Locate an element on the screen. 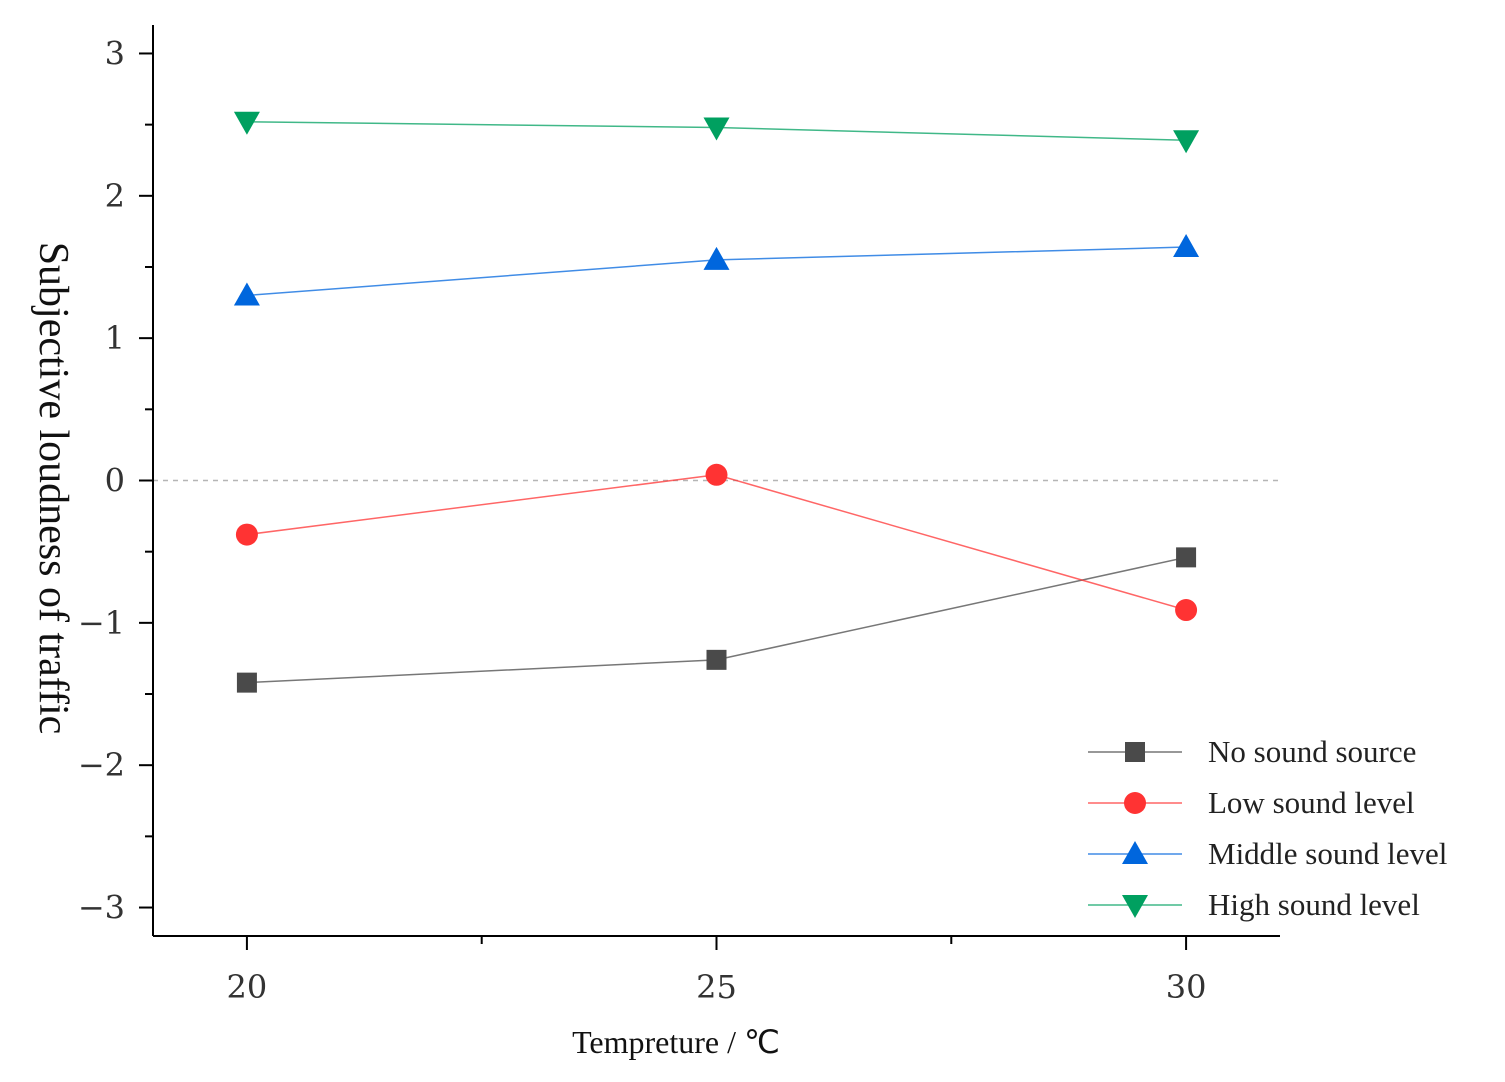  legend-label: High sound level is located at coordinates (1314, 904).